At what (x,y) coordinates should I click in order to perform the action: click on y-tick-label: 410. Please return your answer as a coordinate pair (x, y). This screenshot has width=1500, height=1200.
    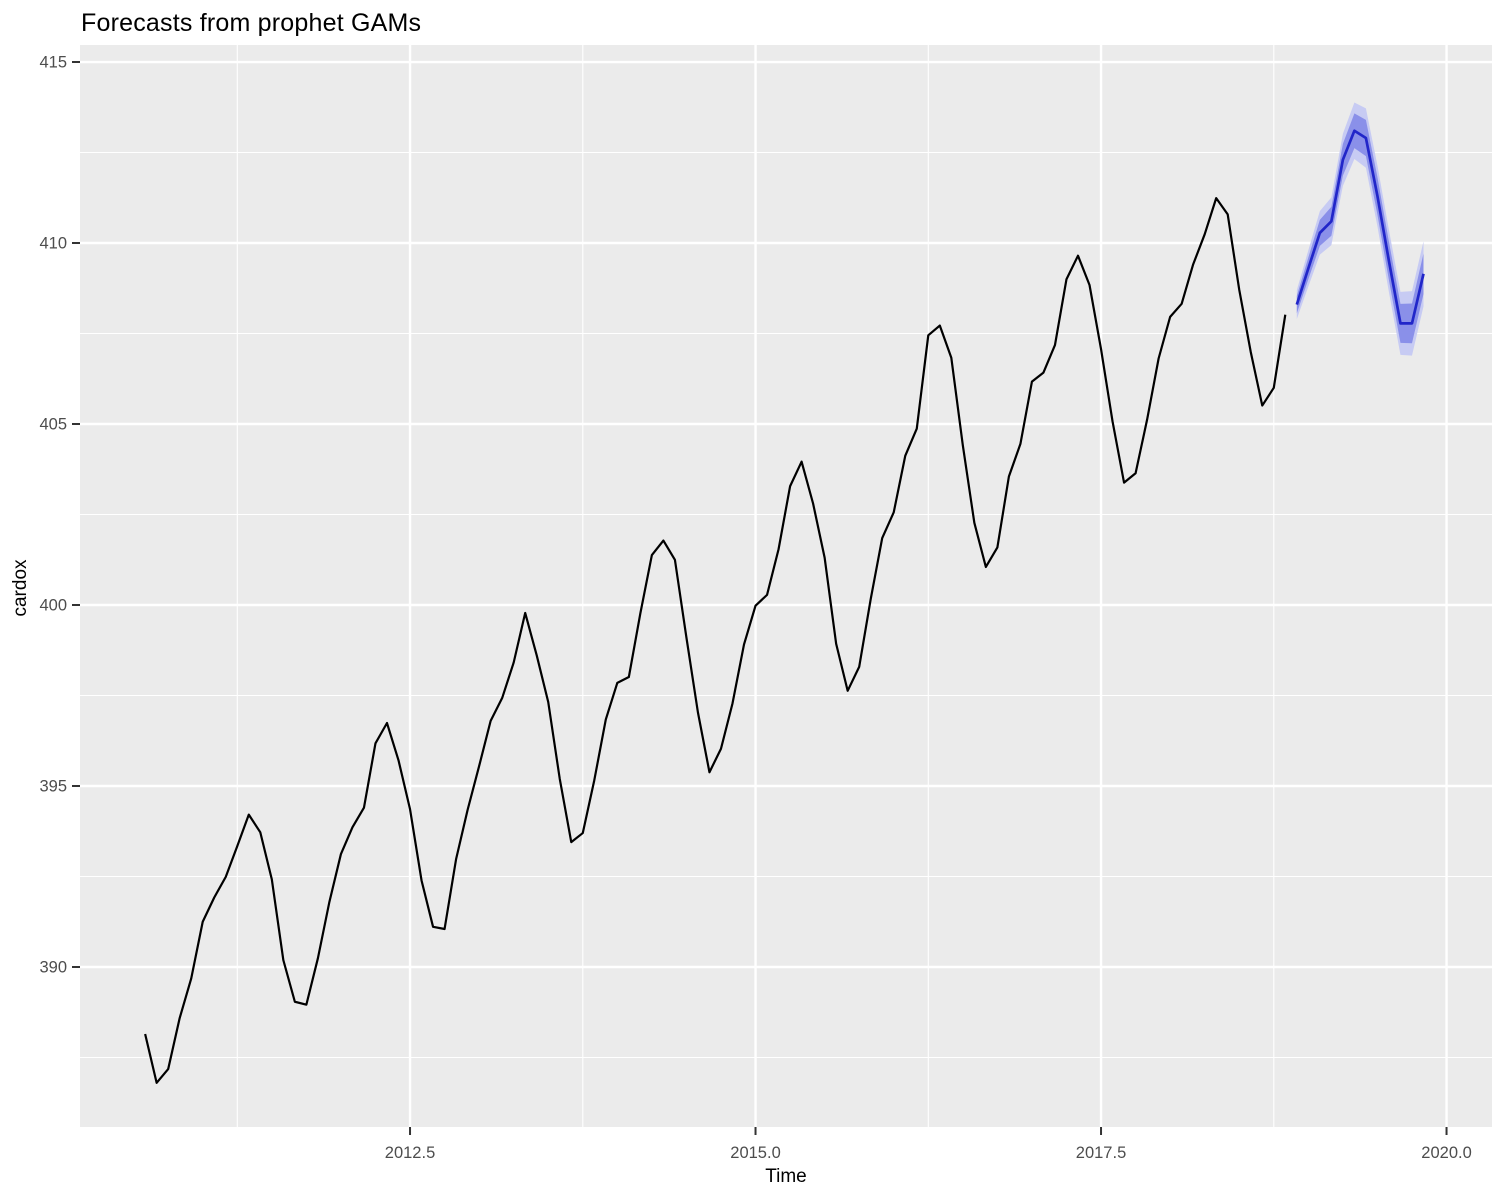
    Looking at the image, I should click on (53, 244).